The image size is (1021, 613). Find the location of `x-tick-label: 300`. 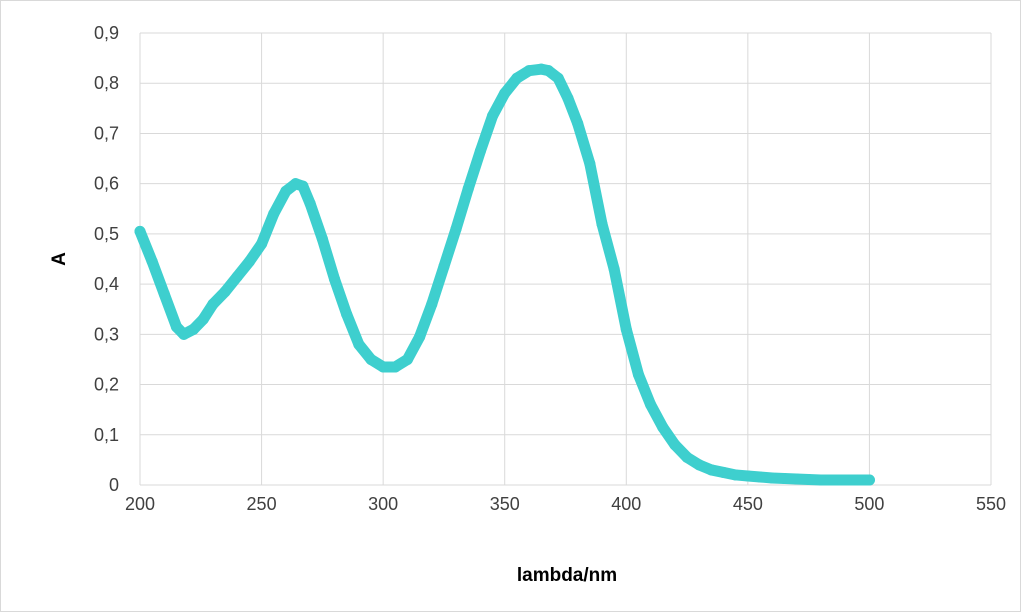

x-tick-label: 300 is located at coordinates (383, 504).